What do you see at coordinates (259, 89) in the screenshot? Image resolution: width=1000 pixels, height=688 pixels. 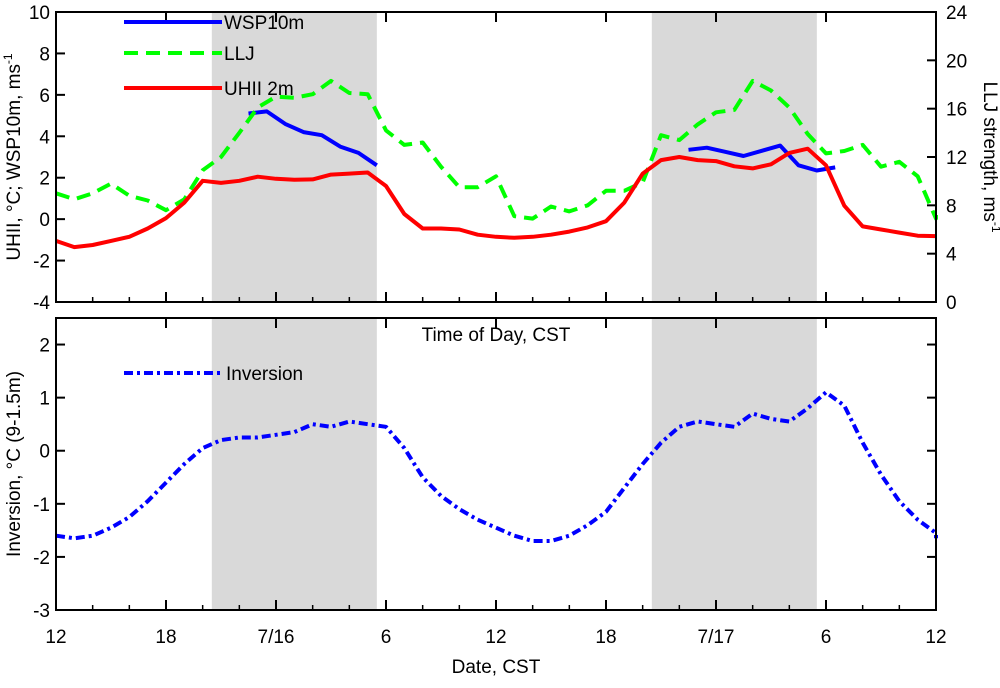 I see `legend-label-2: UHII 2m` at bounding box center [259, 89].